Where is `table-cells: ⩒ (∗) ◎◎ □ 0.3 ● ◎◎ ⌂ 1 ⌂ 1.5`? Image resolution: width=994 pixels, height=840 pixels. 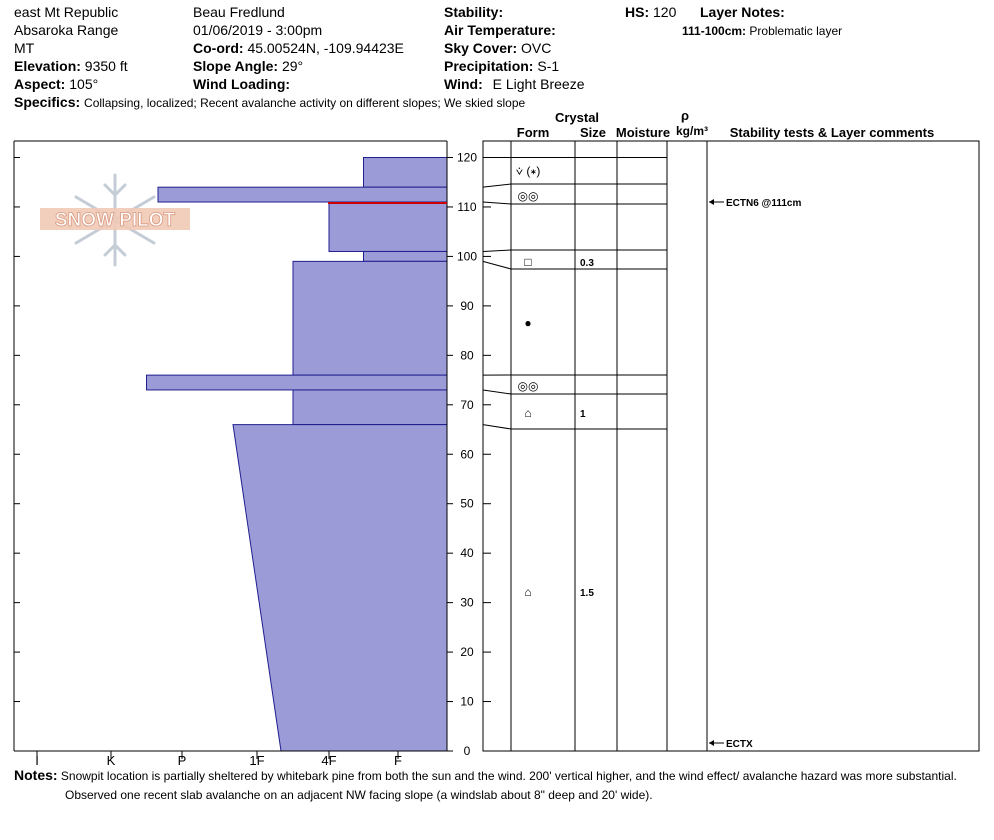 table-cells: ⩒ (∗) ◎◎ □ 0.3 ● ◎◎ ⌂ 1 ⌂ 1.5 is located at coordinates (555, 381).